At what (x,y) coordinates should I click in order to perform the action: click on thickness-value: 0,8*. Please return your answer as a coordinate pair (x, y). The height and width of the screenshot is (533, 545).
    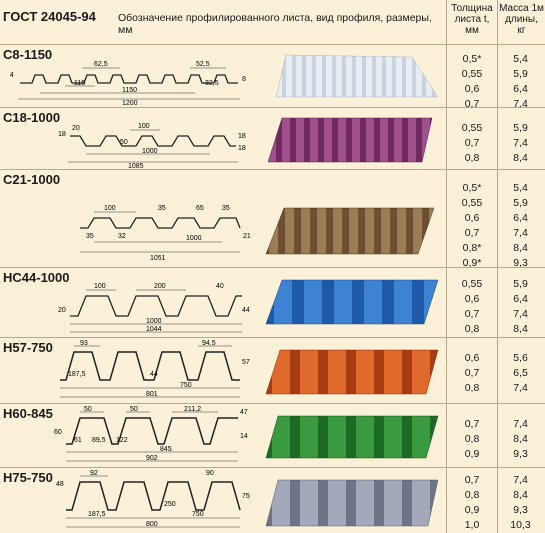
    Looking at the image, I should click on (472, 247).